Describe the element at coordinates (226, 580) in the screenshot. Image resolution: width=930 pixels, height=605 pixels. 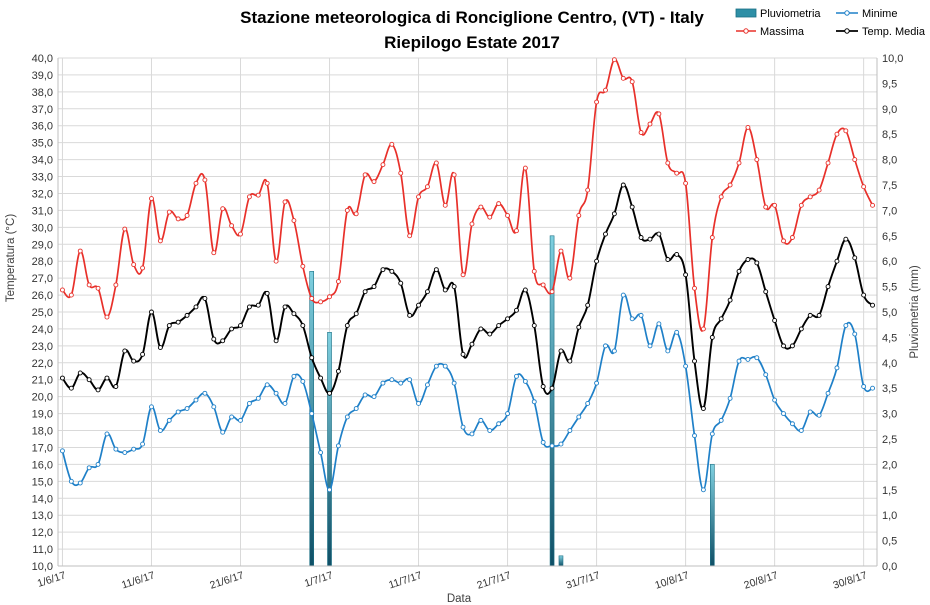
I see `x-tick-label: 21/6/17` at that location.